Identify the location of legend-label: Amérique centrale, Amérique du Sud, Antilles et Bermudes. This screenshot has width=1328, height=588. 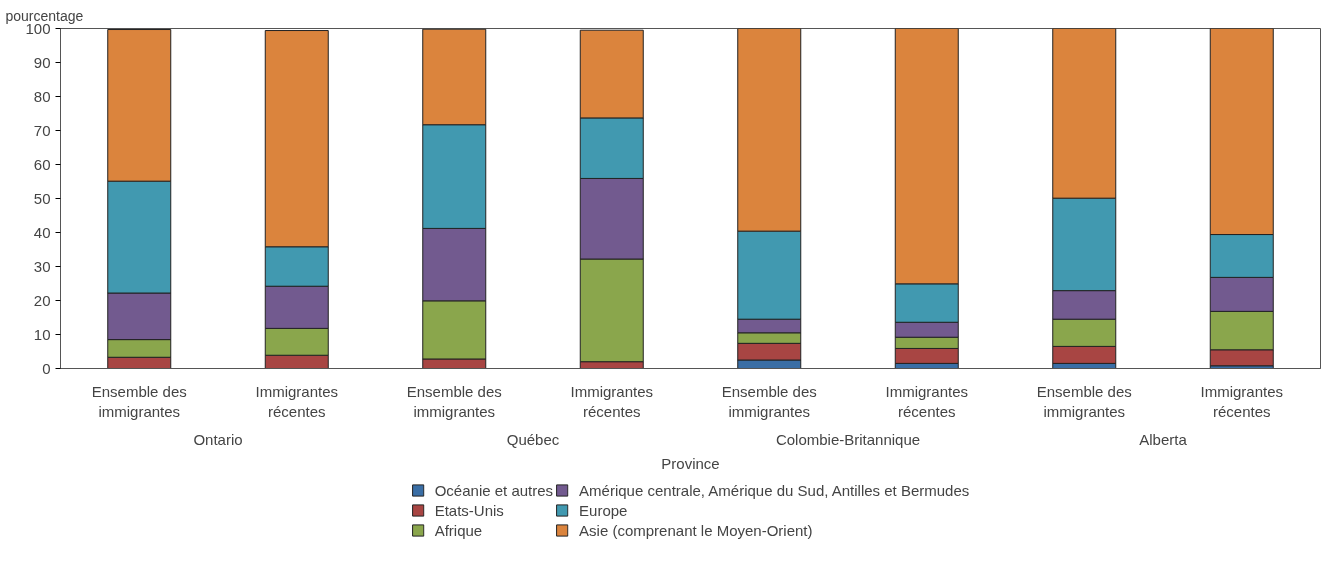
(774, 490).